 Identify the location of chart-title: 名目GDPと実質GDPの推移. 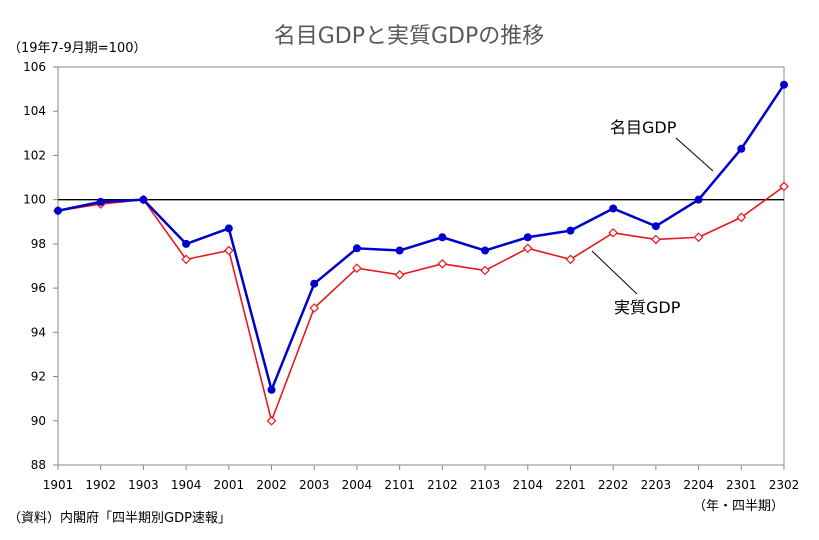
(409, 36).